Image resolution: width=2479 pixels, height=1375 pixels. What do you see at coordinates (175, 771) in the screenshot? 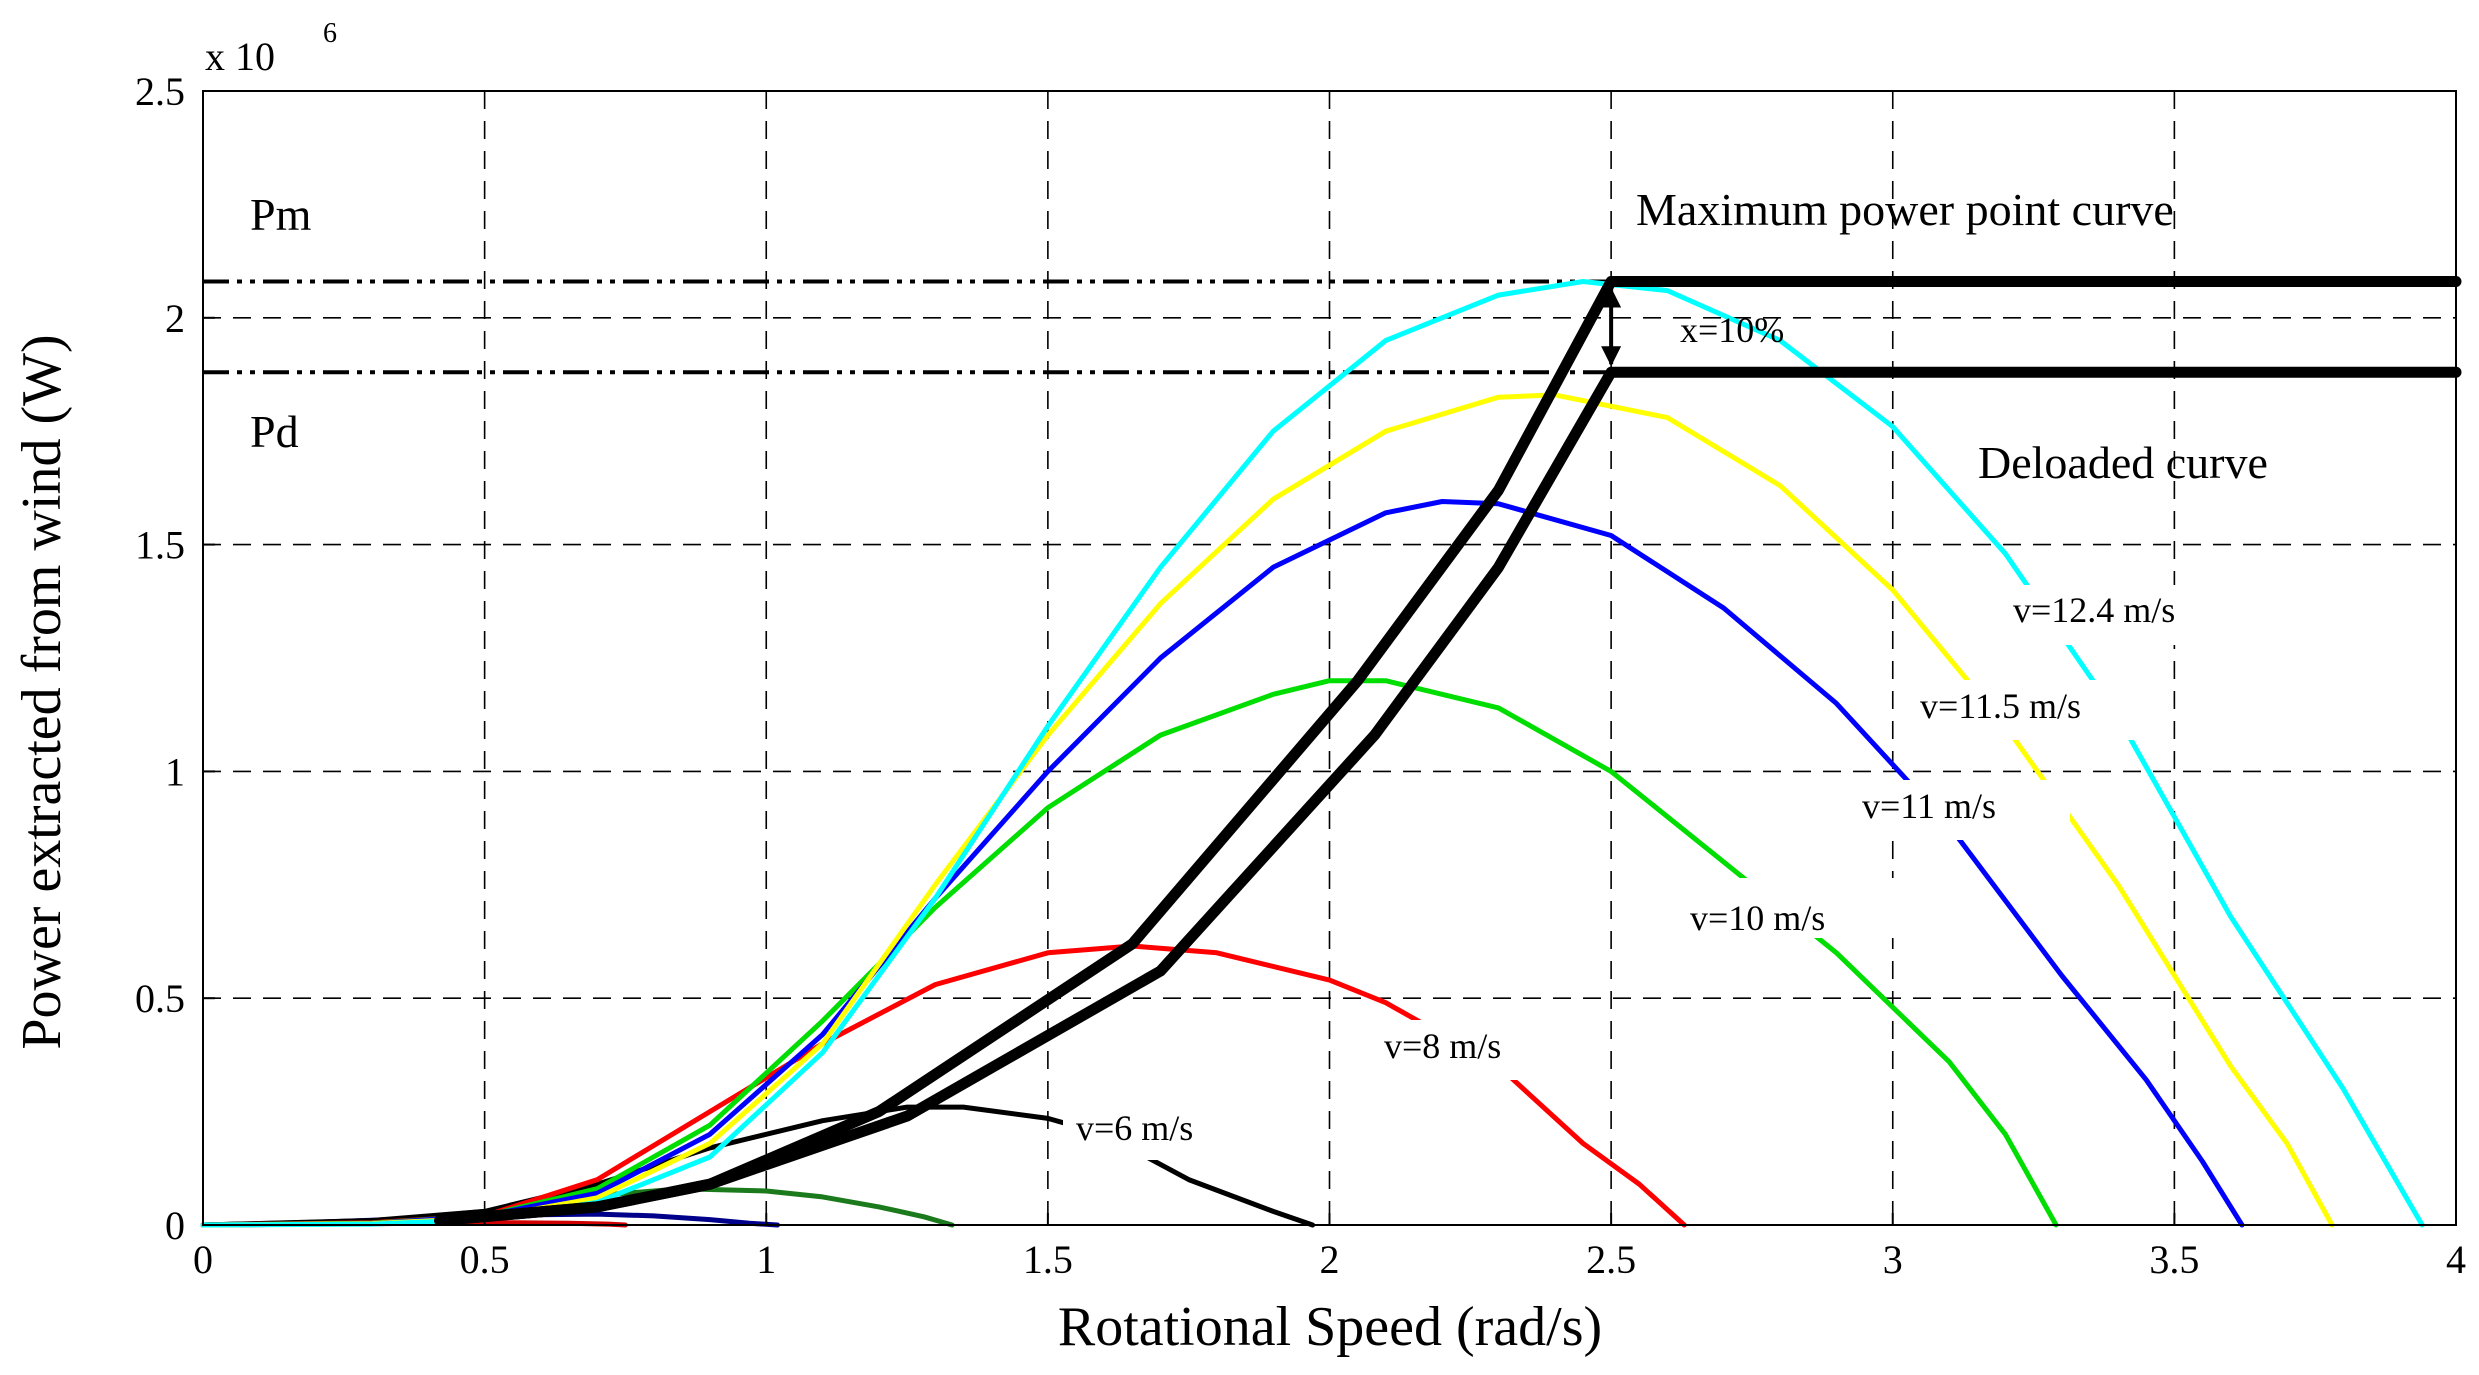
I see `y-tick-label: 1` at bounding box center [175, 771].